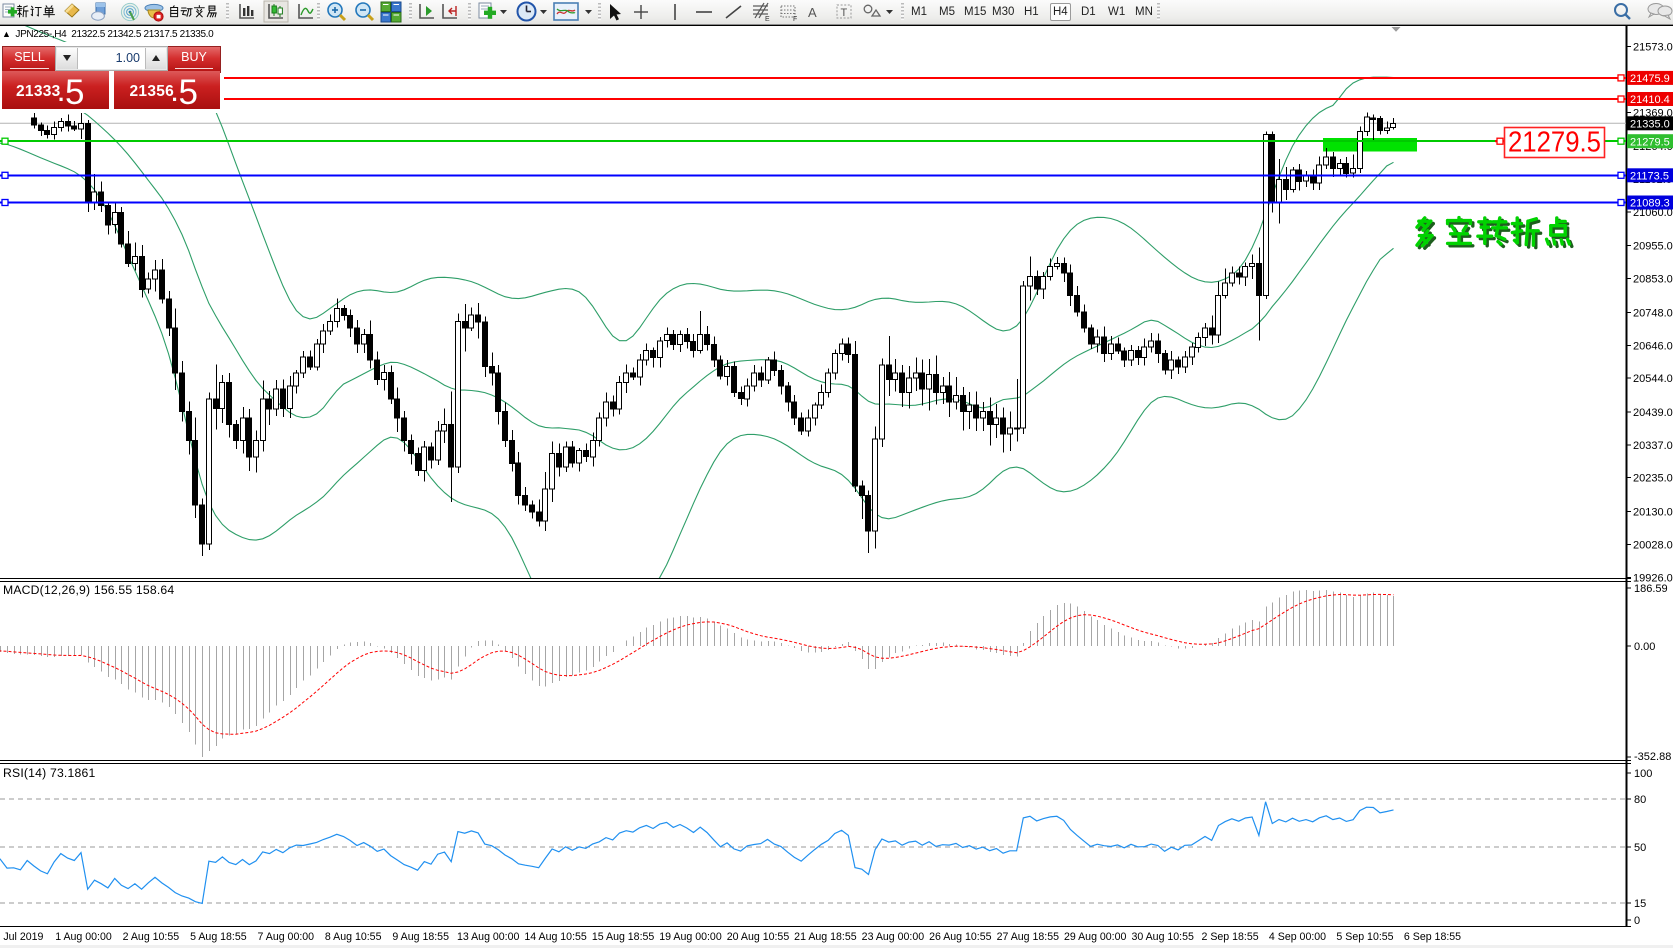 Image resolution: width=1673 pixels, height=948 pixels. I want to click on svg-text: 19926.0, so click(1653, 578).